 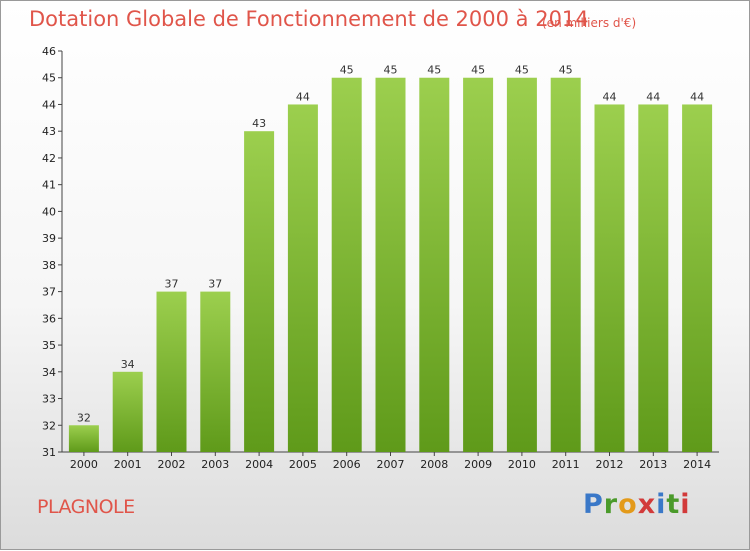 I want to click on y-tick-label: 41, so click(x=49, y=185).